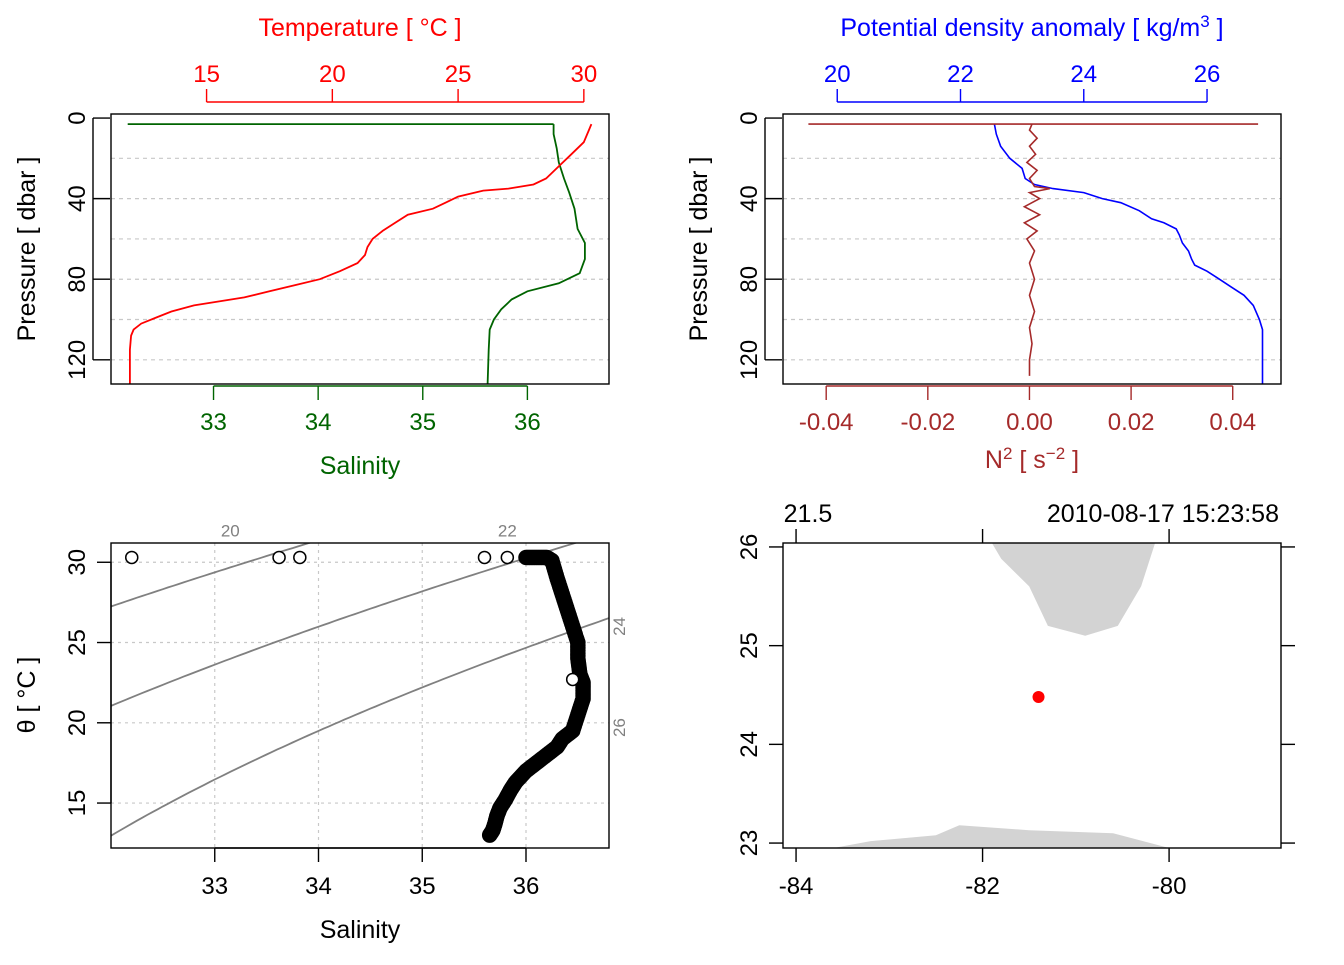 This screenshot has width=1344, height=965. I want to click on n2-profile-line, so click(1033, 249).